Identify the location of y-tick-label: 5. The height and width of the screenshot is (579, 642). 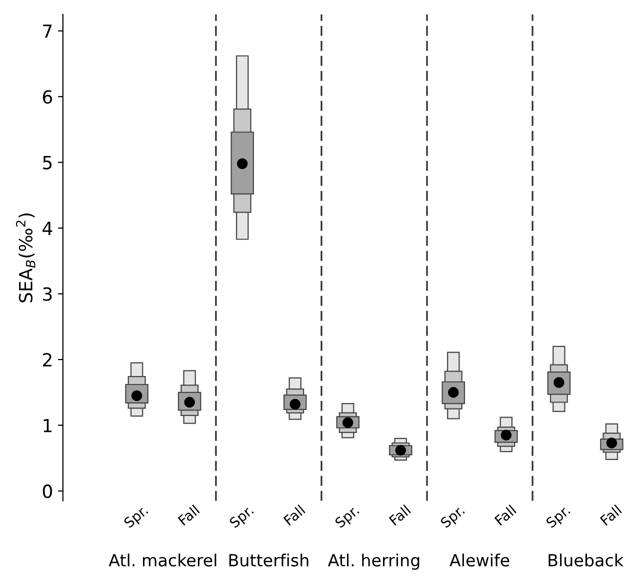
(47, 163).